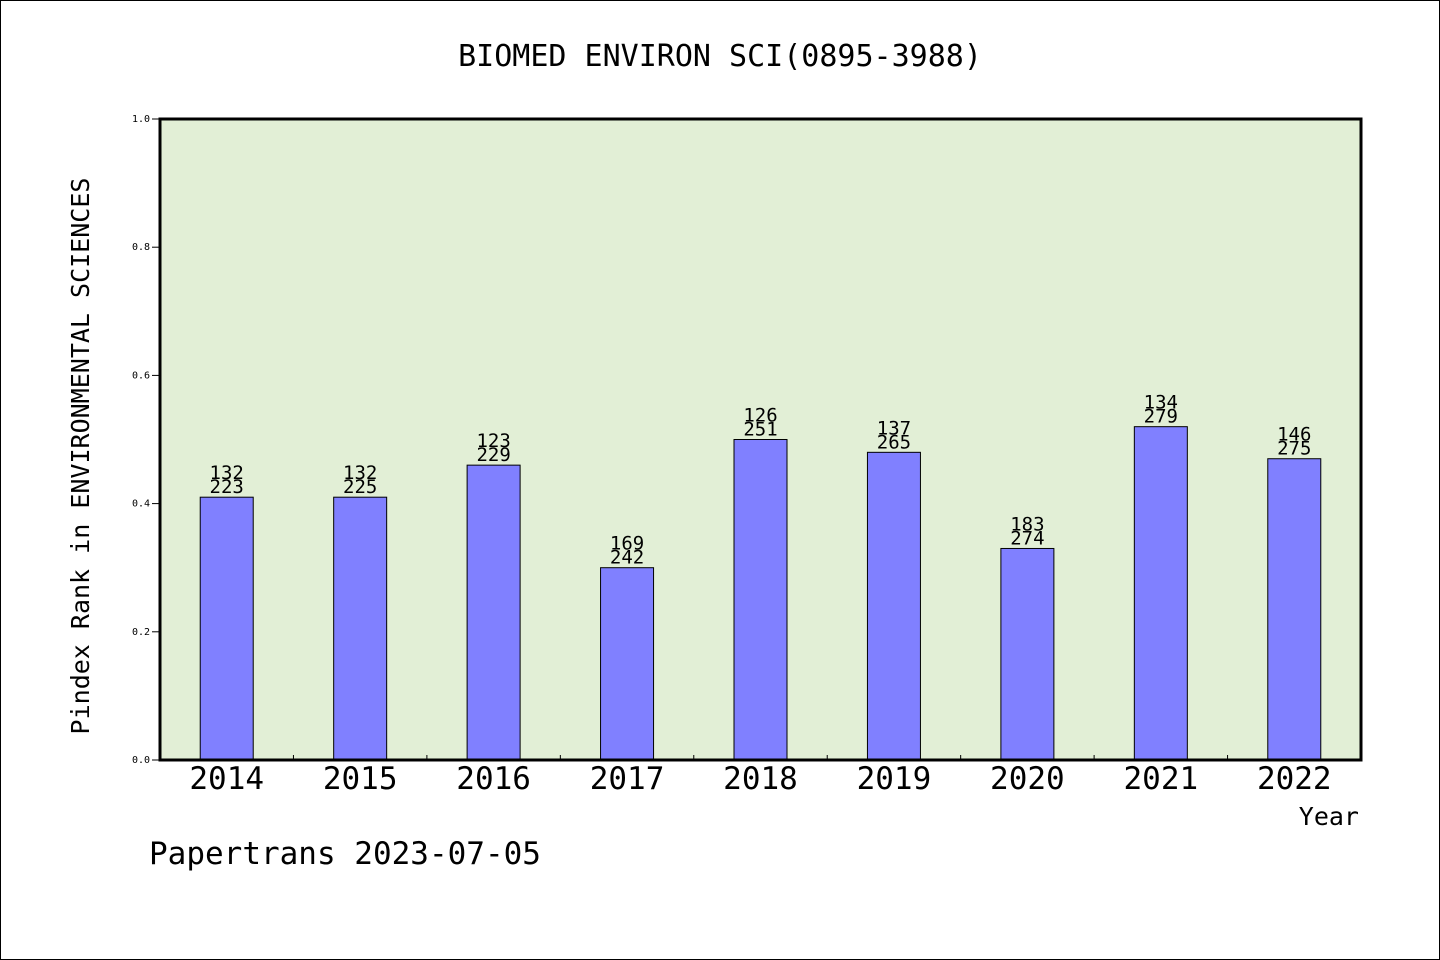  What do you see at coordinates (493, 455) in the screenshot?
I see `bar-total-label: 229` at bounding box center [493, 455].